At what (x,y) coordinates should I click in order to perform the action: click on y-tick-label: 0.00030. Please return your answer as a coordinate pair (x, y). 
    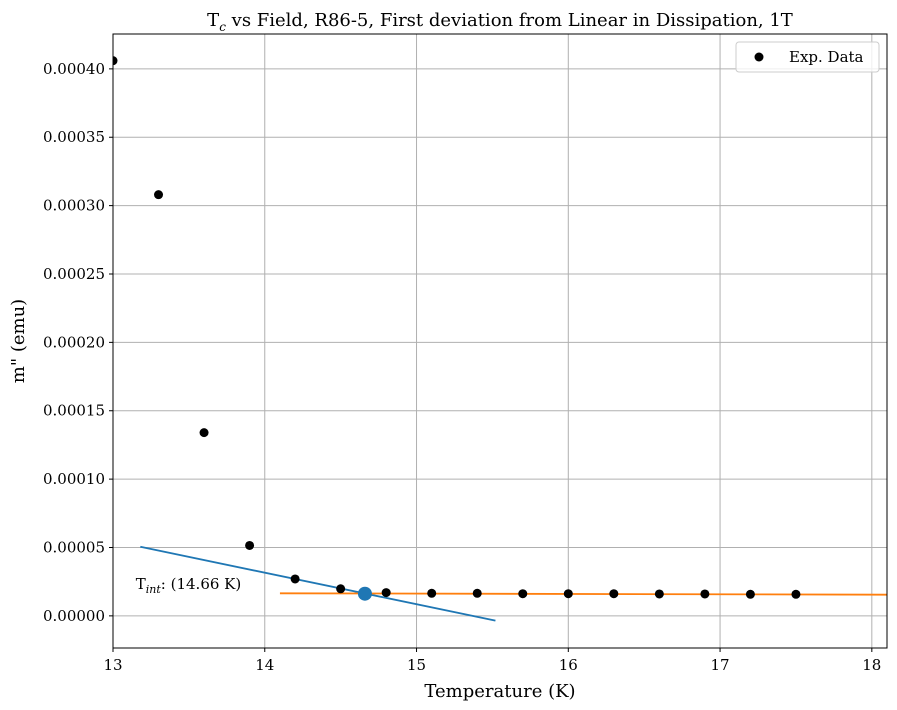
    Looking at the image, I should click on (74, 206).